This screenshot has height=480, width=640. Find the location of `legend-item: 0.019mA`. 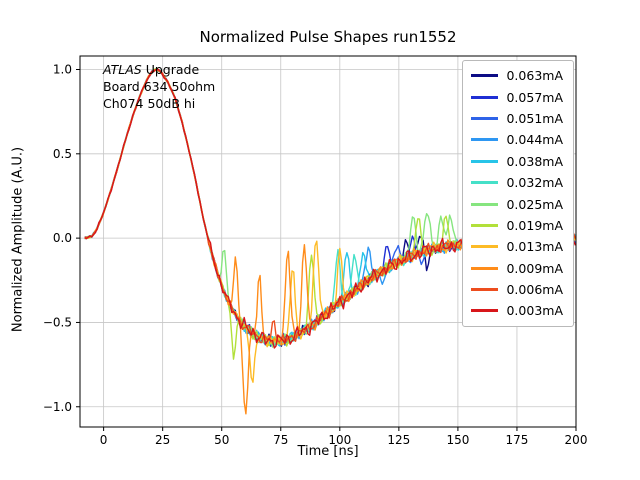

legend-item: 0.019mA is located at coordinates (517, 225).